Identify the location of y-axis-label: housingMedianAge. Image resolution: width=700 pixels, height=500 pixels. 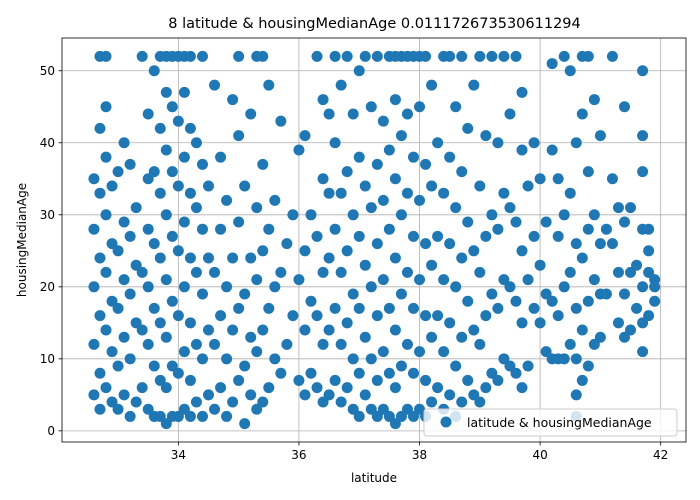
(22, 240).